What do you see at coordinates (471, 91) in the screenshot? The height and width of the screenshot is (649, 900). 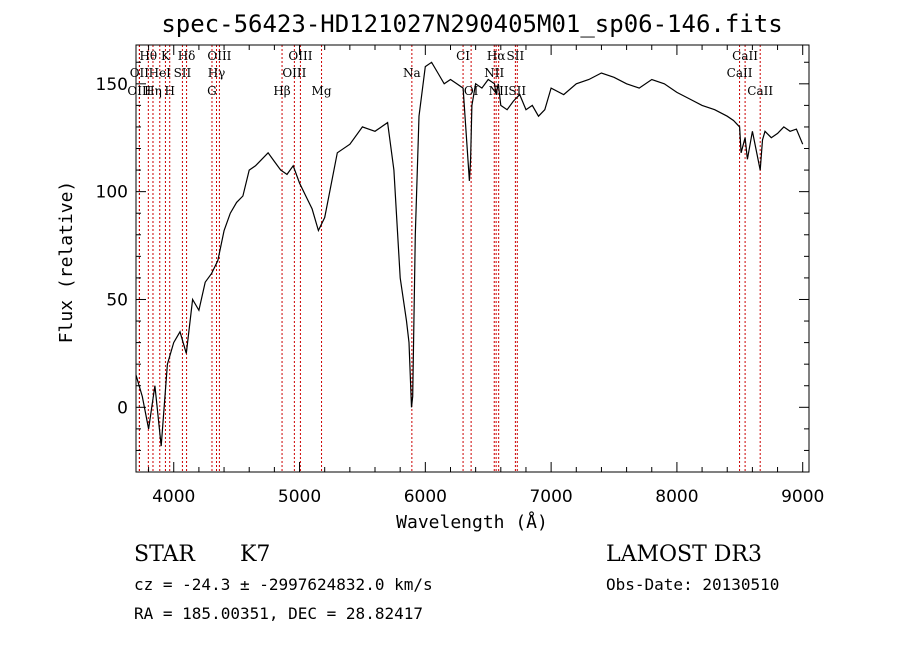 I see `line-label: OI` at bounding box center [471, 91].